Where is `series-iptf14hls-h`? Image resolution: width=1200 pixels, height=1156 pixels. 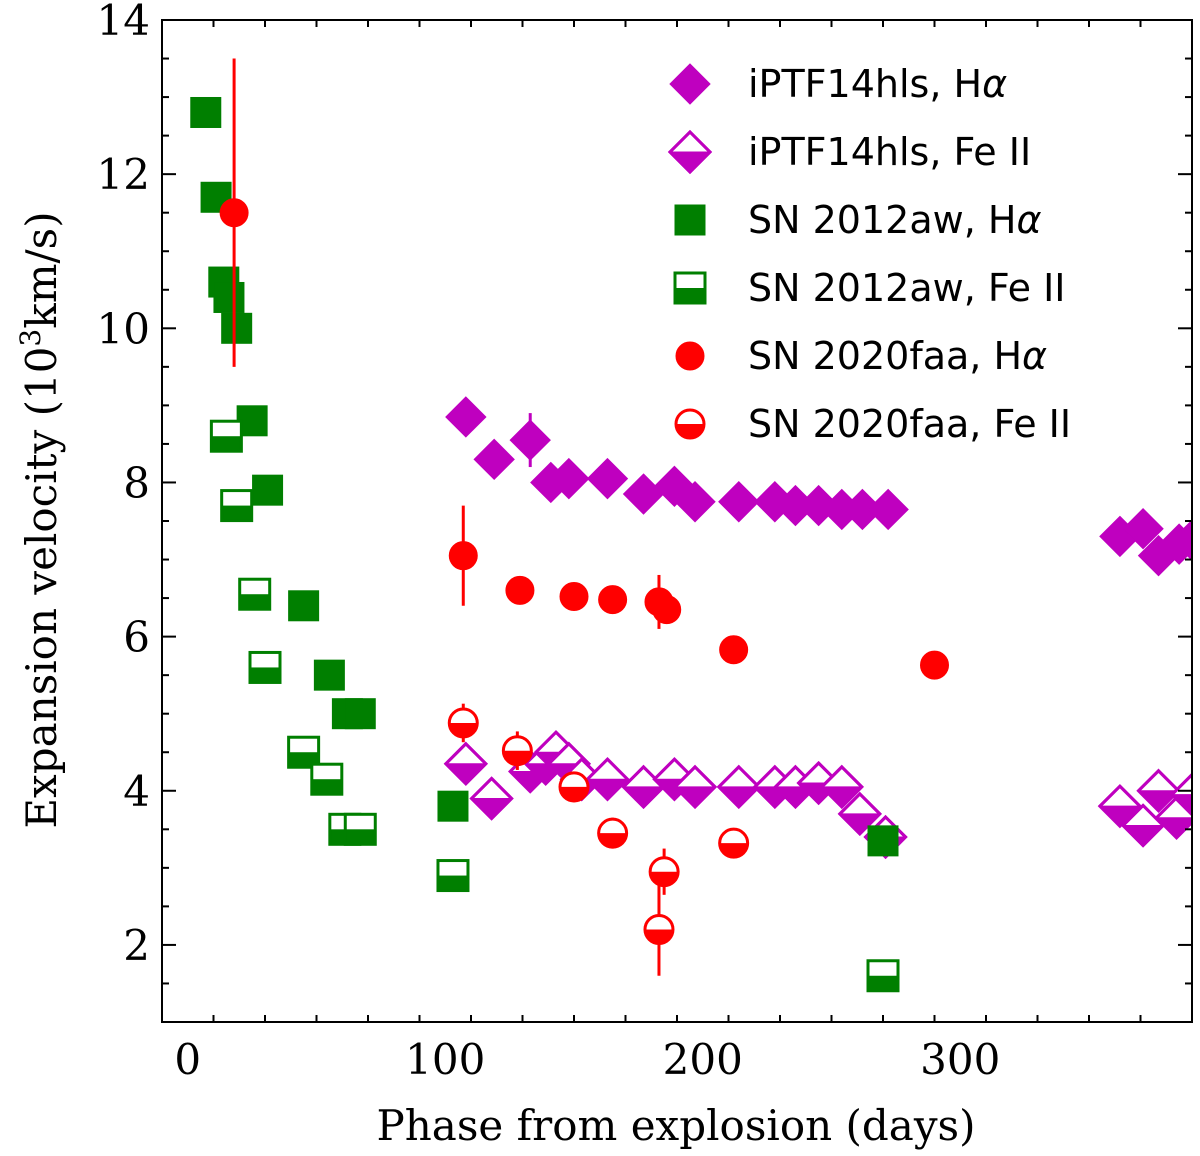 series-iptf14hls-h is located at coordinates (818, 486).